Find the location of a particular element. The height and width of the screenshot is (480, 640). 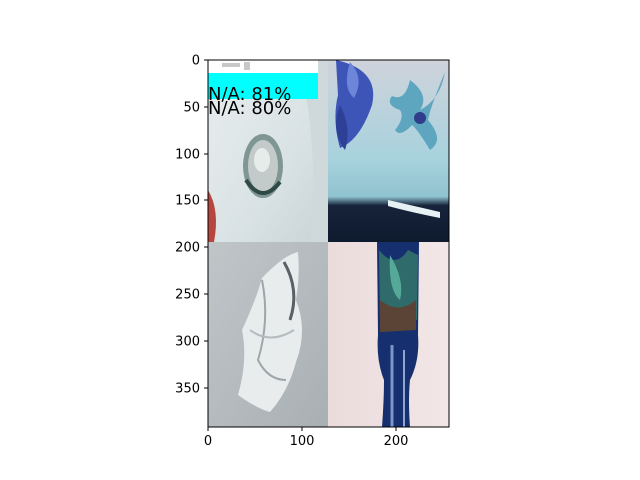

x-tick-label: 100 is located at coordinates (302, 441).